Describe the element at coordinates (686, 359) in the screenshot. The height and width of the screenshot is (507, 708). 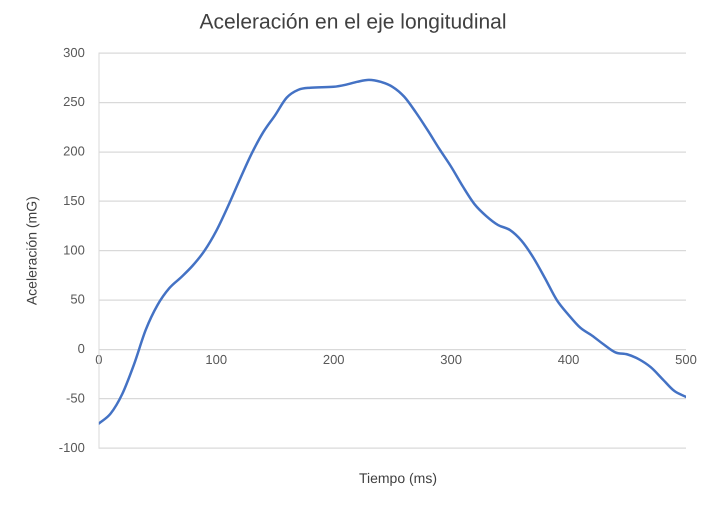
I see `x-tick-label: 500` at that location.